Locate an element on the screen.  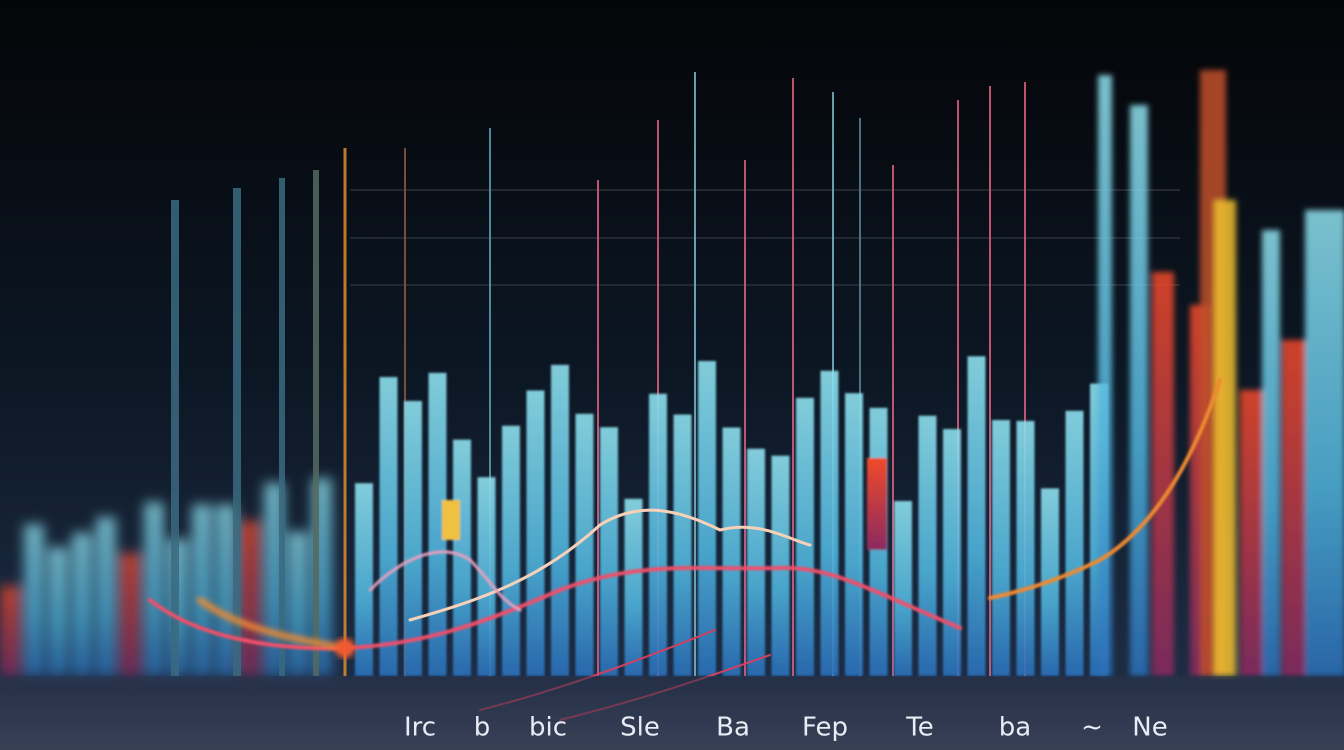
bottom-labels: Irc b bic Sle Ba Fep Te ba ~ Ne is located at coordinates (786, 728).